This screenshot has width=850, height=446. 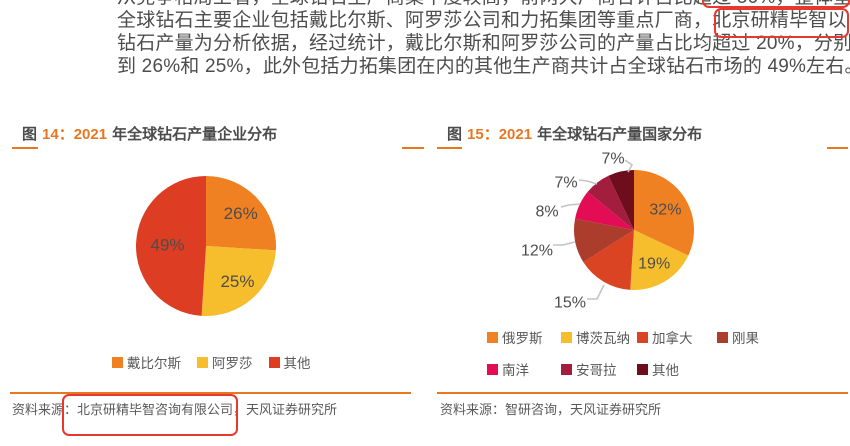 I want to click on pie-label: 32%, so click(x=665, y=210).